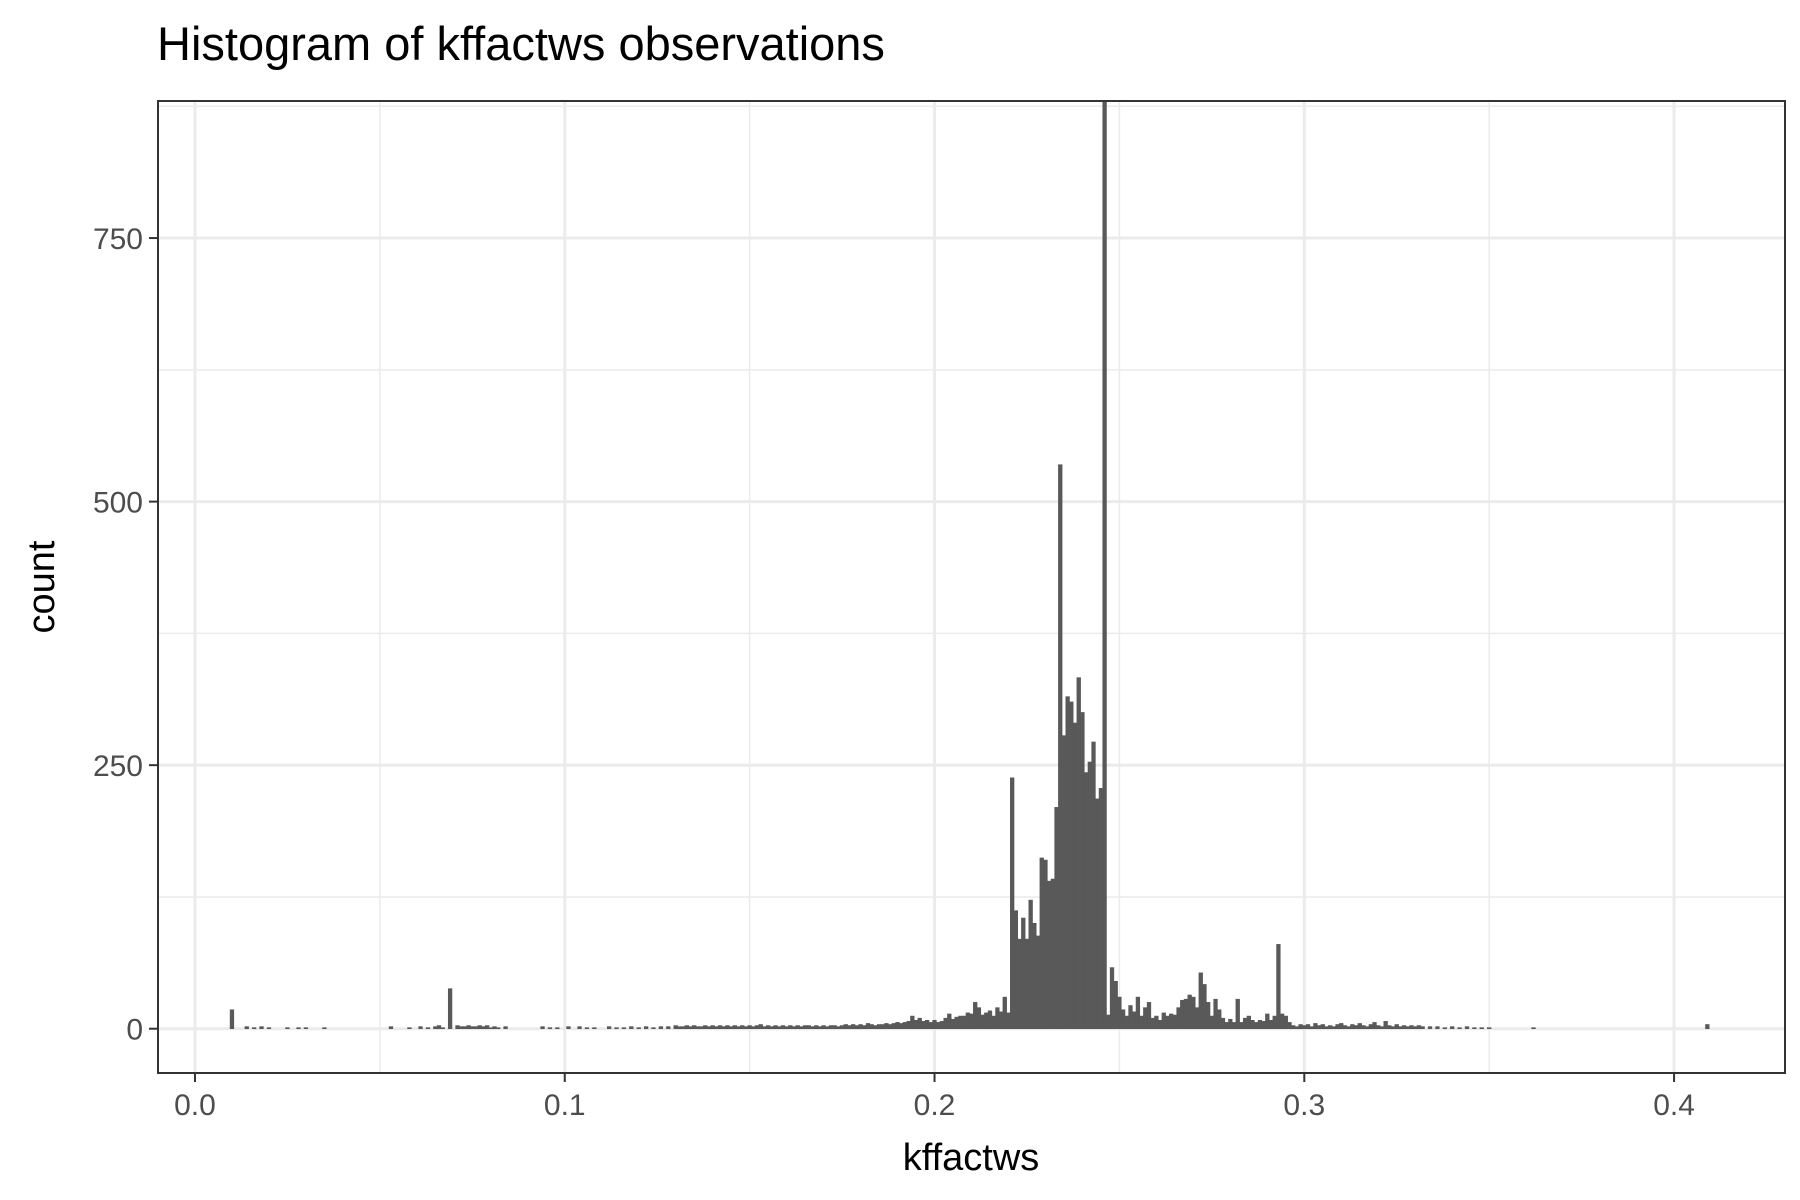 Image resolution: width=1800 pixels, height=1200 pixels. What do you see at coordinates (125, 635) in the screenshot?
I see `y-axis-ticks: 0 250 500 750` at bounding box center [125, 635].